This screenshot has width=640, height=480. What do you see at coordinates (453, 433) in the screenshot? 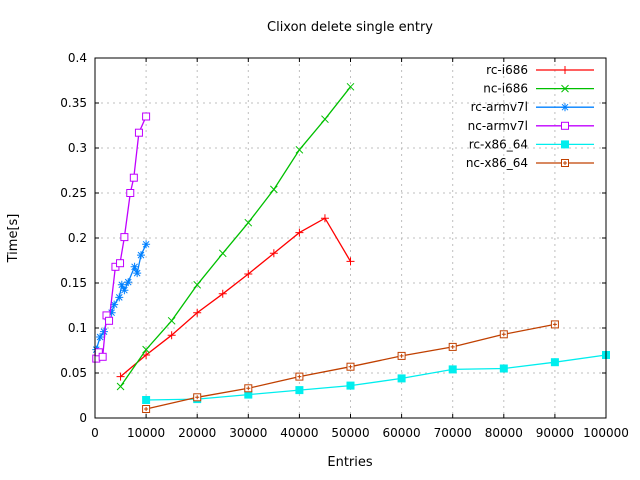
I see `x-tick-label-70000: 70000` at bounding box center [453, 433].